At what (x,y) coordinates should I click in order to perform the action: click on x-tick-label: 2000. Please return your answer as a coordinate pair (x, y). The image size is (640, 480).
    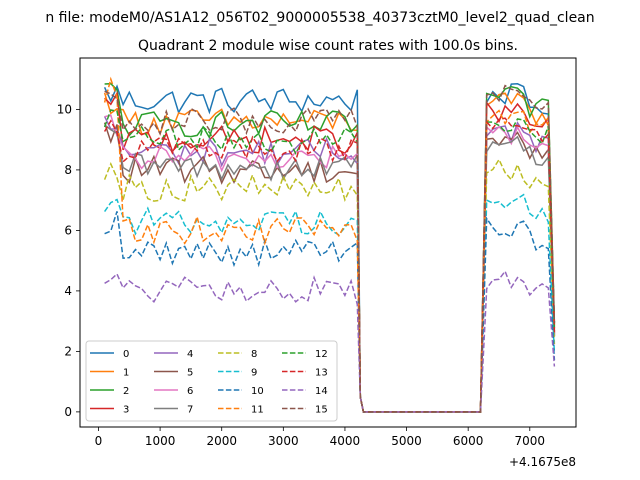
    Looking at the image, I should click on (221, 441).